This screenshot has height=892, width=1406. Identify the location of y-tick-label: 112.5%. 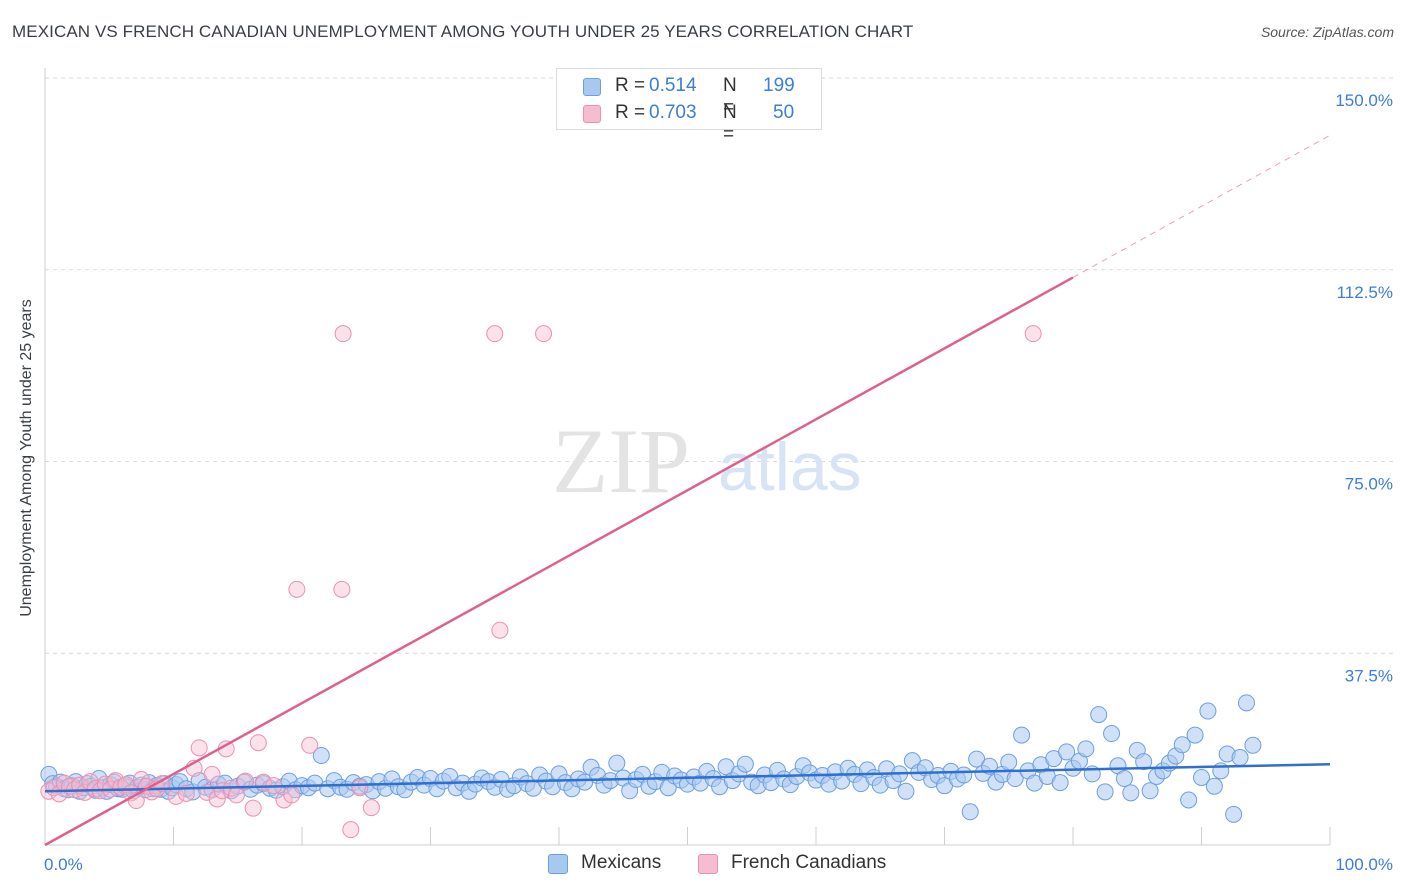
(1365, 292).